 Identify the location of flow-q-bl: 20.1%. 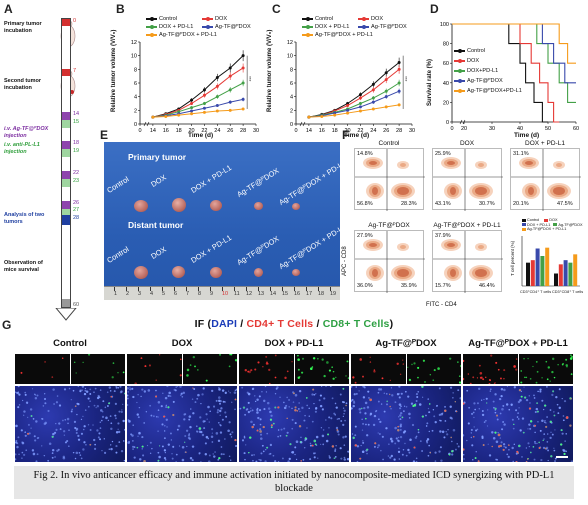
(521, 204).